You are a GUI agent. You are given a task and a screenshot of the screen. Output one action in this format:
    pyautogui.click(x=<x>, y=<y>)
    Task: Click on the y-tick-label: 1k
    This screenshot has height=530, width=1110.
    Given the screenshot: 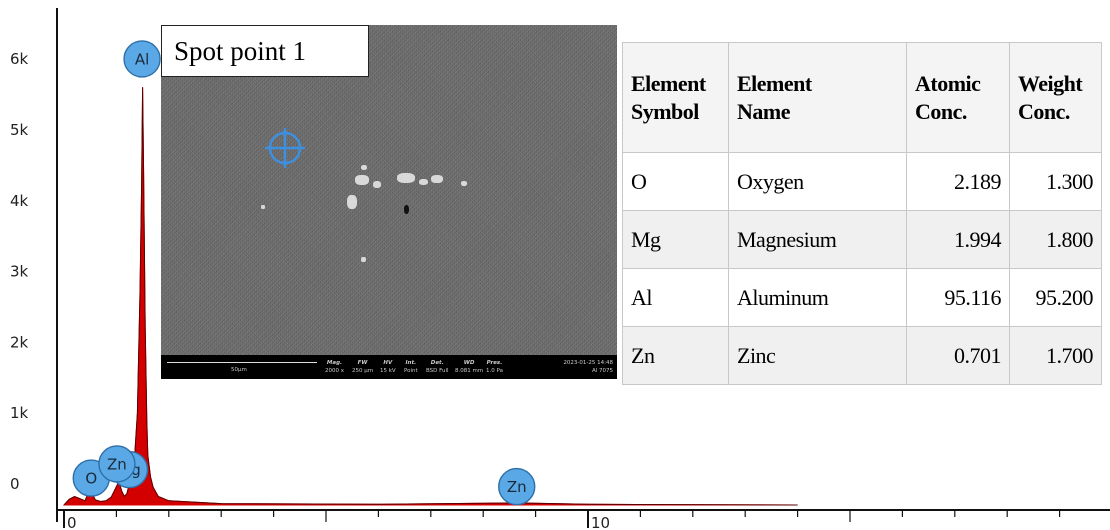 What is the action you would take?
    pyautogui.click(x=19, y=413)
    